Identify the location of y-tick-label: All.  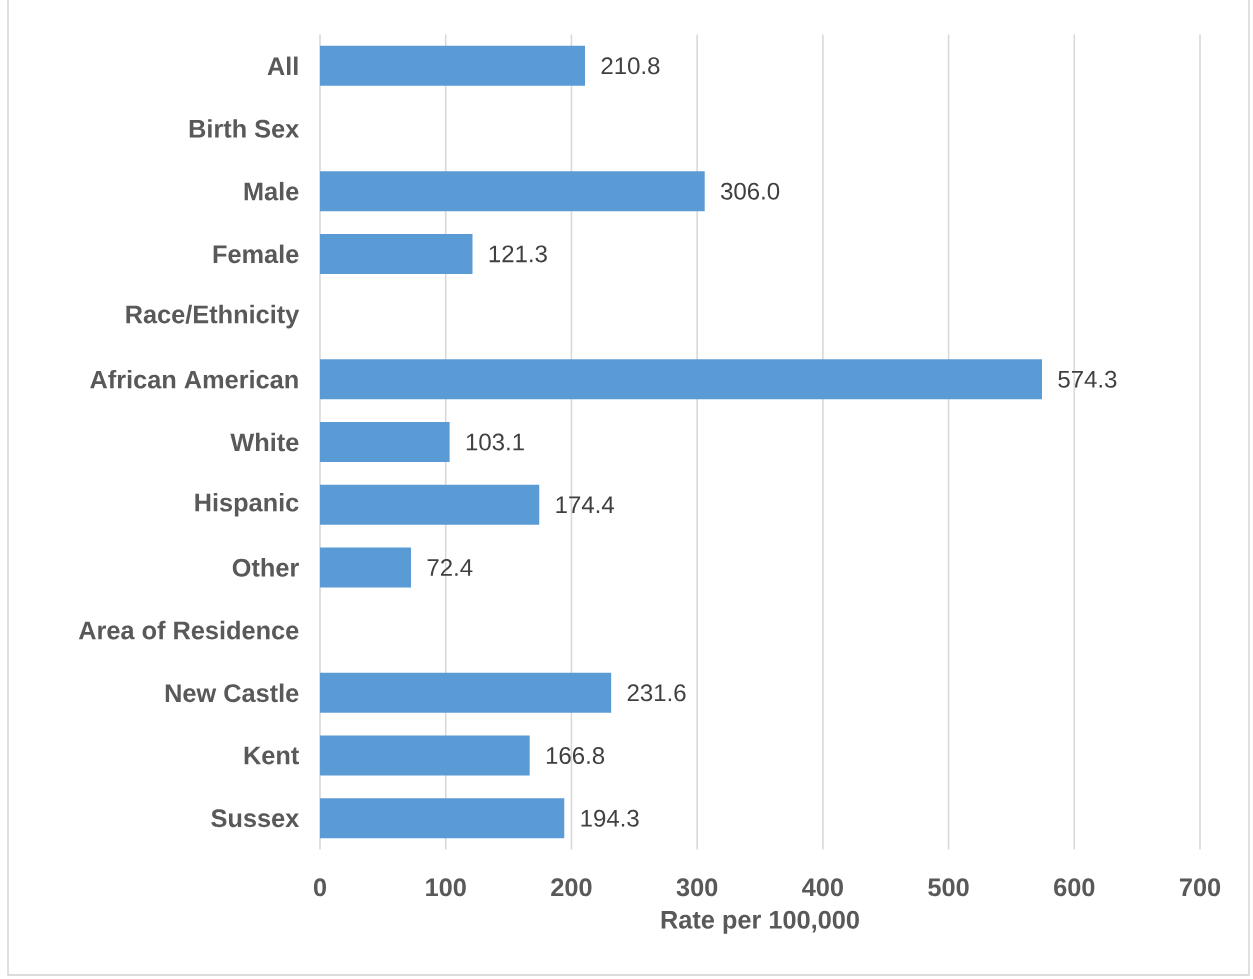
(282, 65).